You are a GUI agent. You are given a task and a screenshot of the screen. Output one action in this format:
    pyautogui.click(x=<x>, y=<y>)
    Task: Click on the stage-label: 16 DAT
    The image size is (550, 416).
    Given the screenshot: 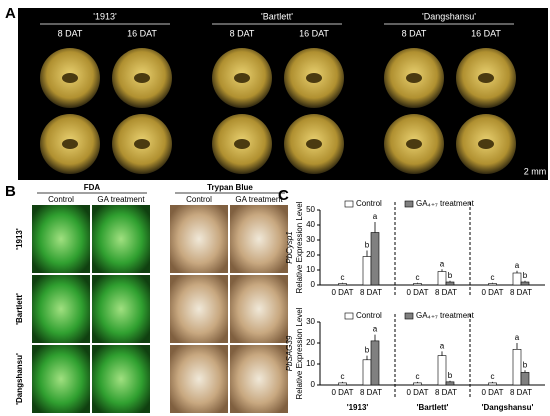 What is the action you would take?
    pyautogui.click(x=142, y=33)
    